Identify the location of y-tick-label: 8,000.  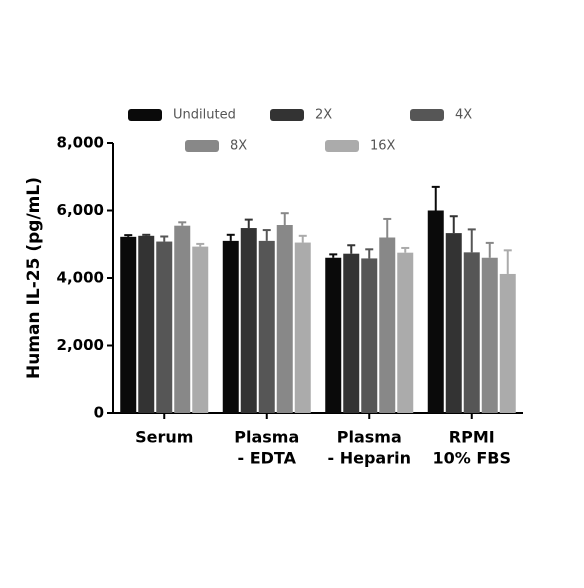
(80, 143).